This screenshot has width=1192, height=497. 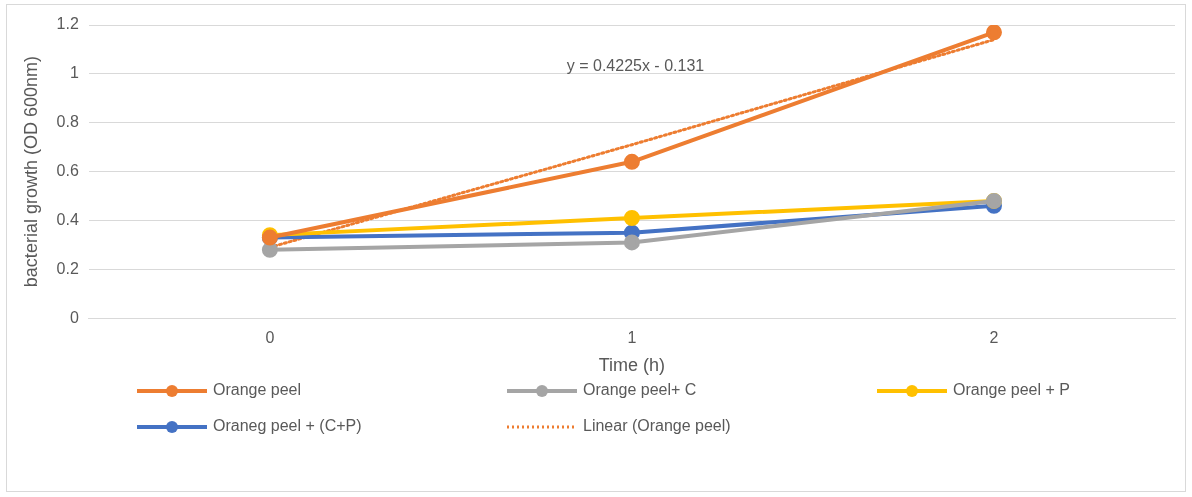 What do you see at coordinates (67, 122) in the screenshot?
I see `y-tick-label: 0.8` at bounding box center [67, 122].